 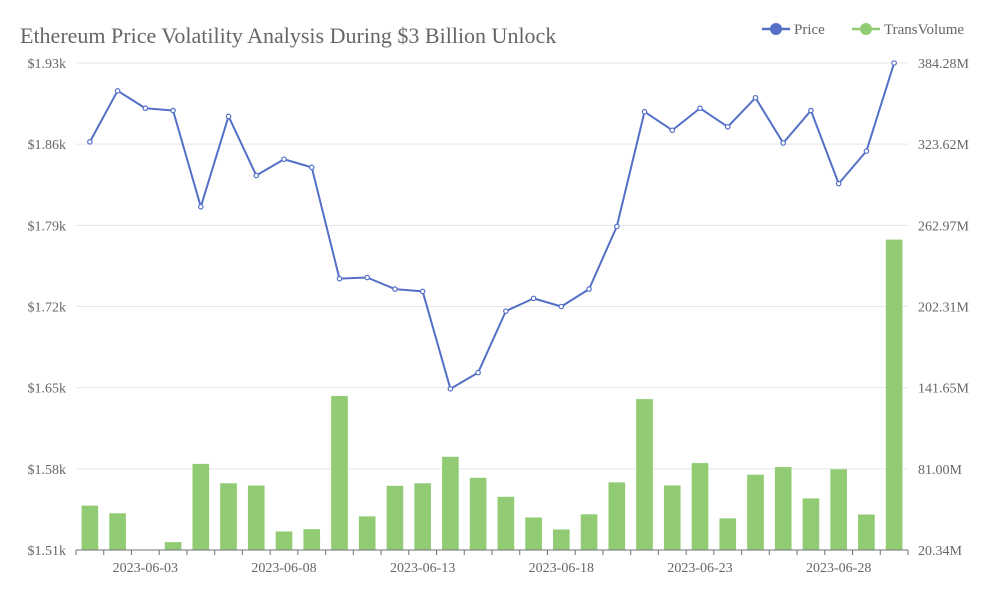 I want to click on x-tick-label: 2023-06-23, so click(x=699, y=568).